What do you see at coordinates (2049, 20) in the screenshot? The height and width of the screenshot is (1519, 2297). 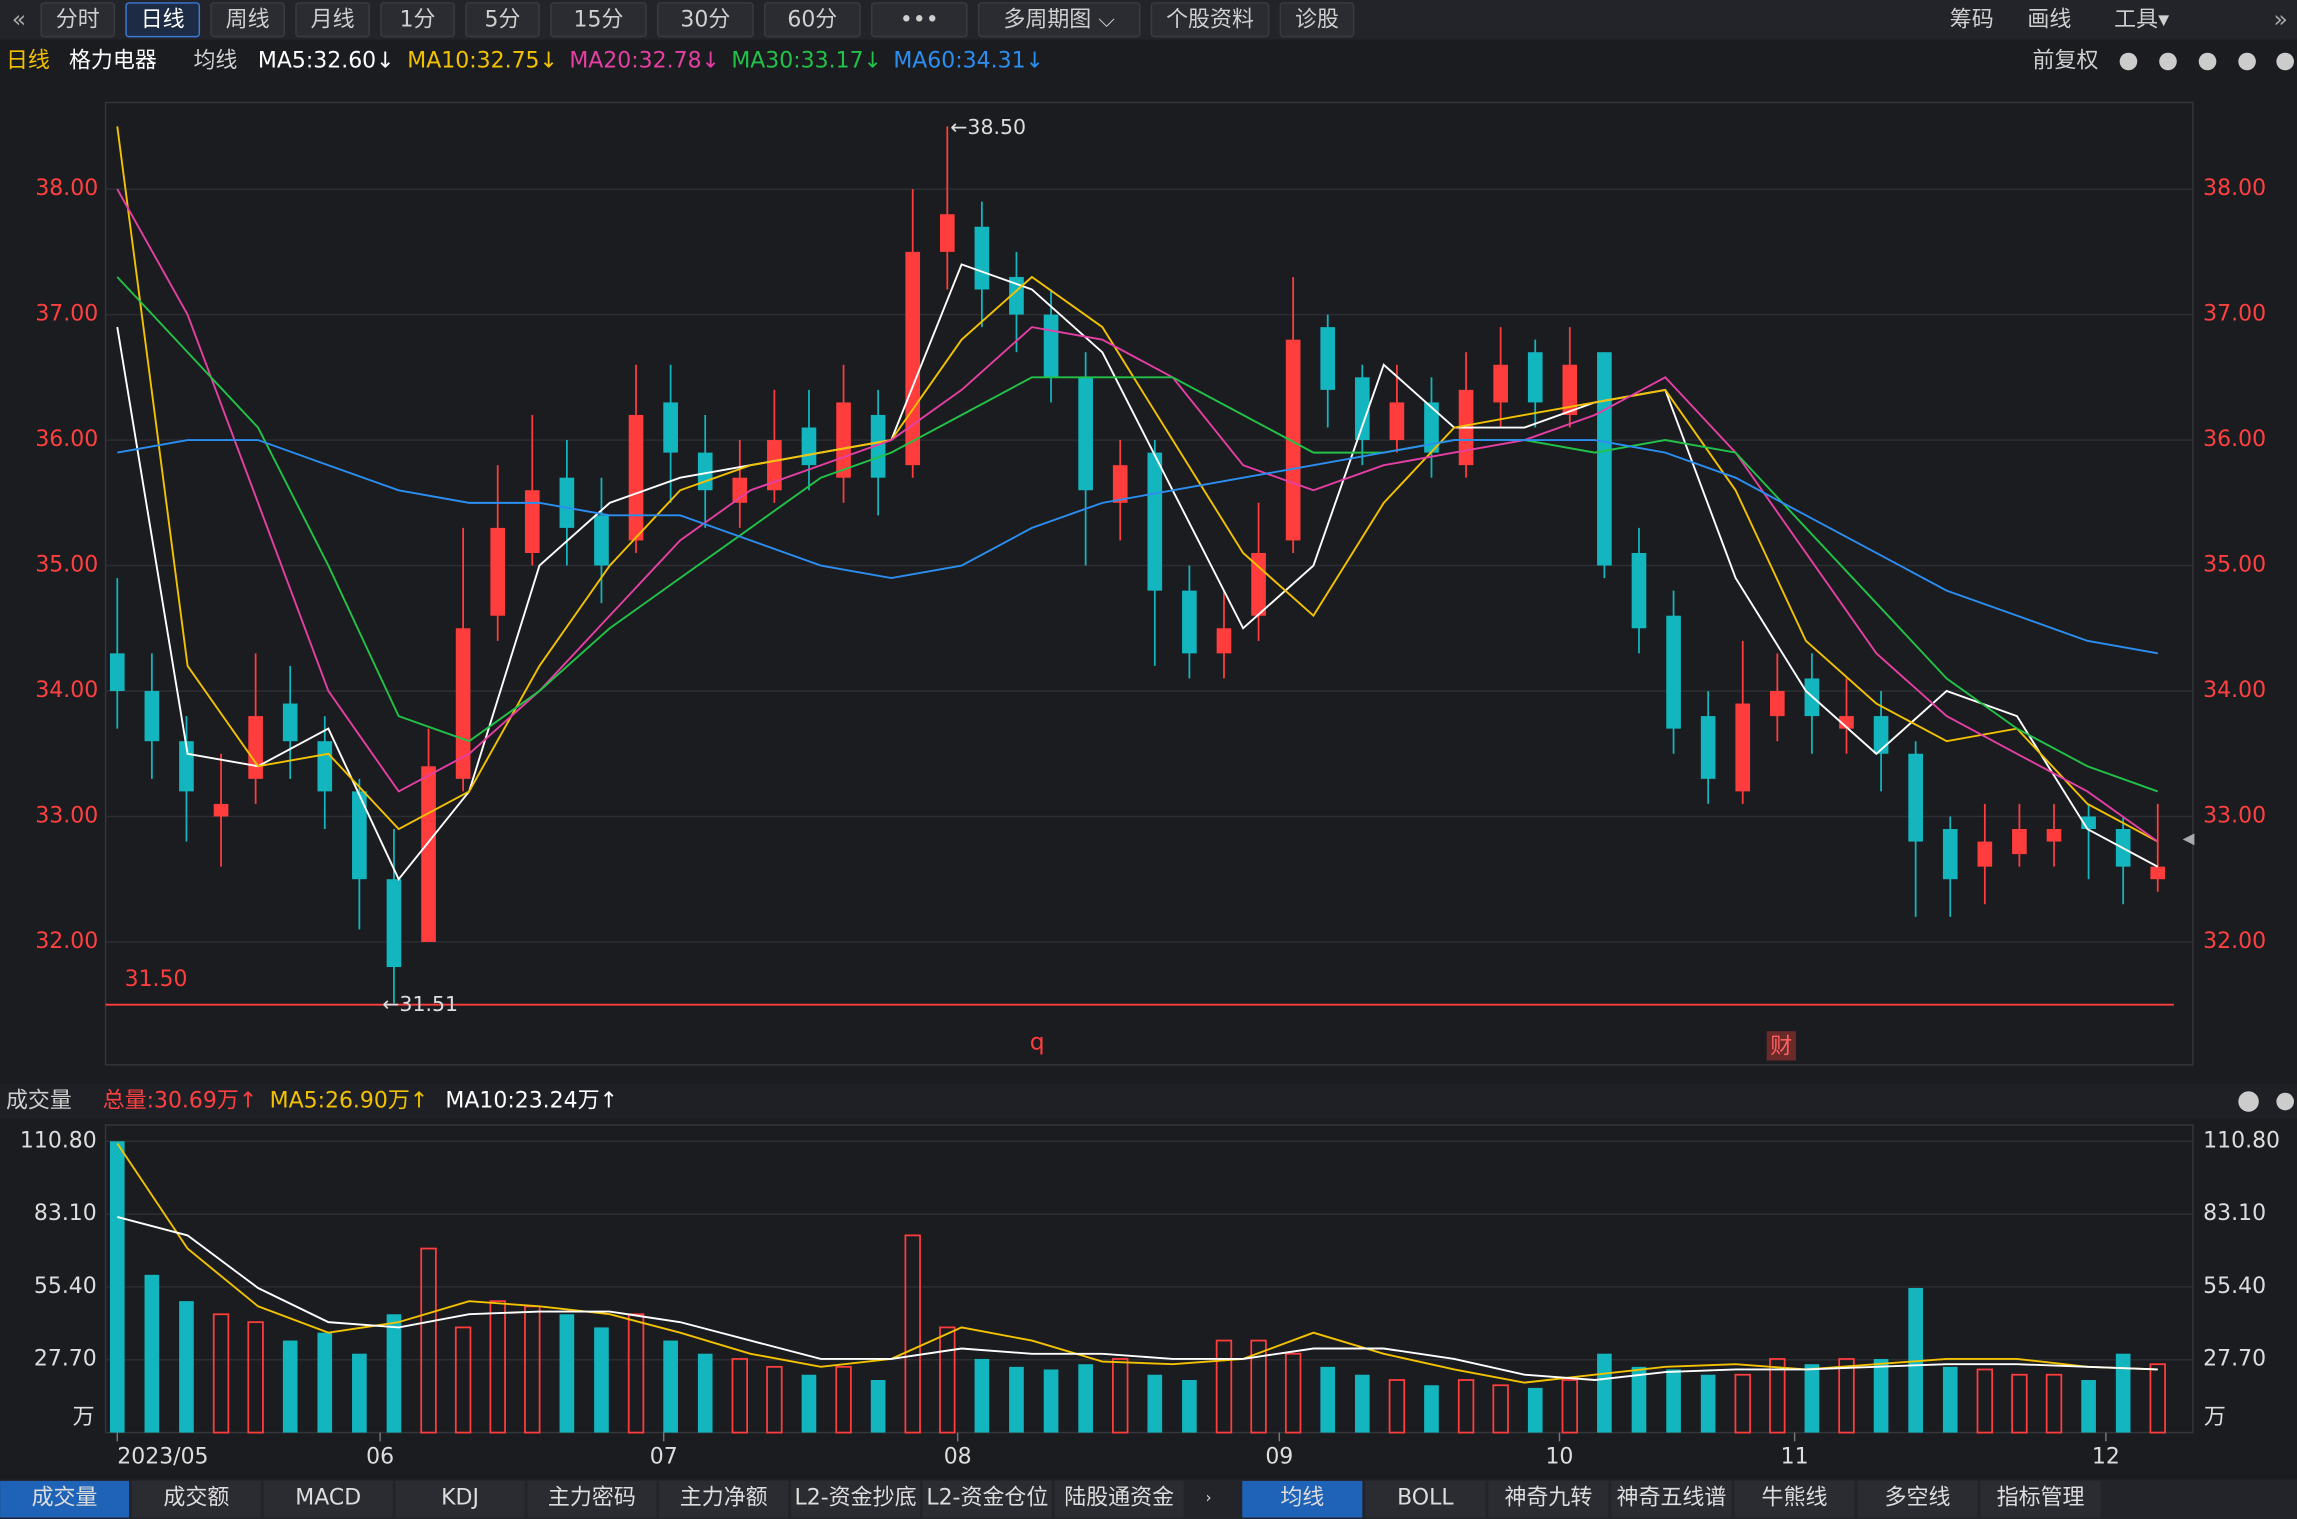 I see `toolbar-right: 画线` at bounding box center [2049, 20].